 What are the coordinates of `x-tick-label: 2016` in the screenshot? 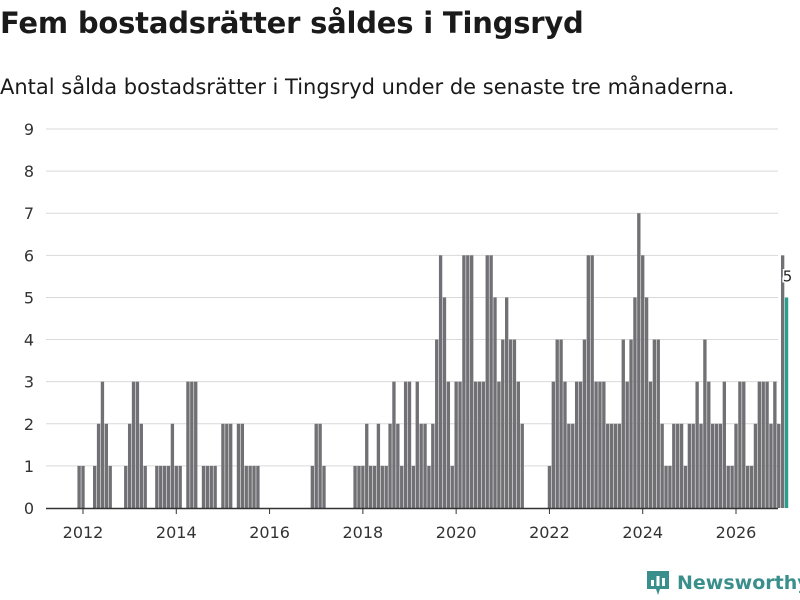 It's located at (269, 532).